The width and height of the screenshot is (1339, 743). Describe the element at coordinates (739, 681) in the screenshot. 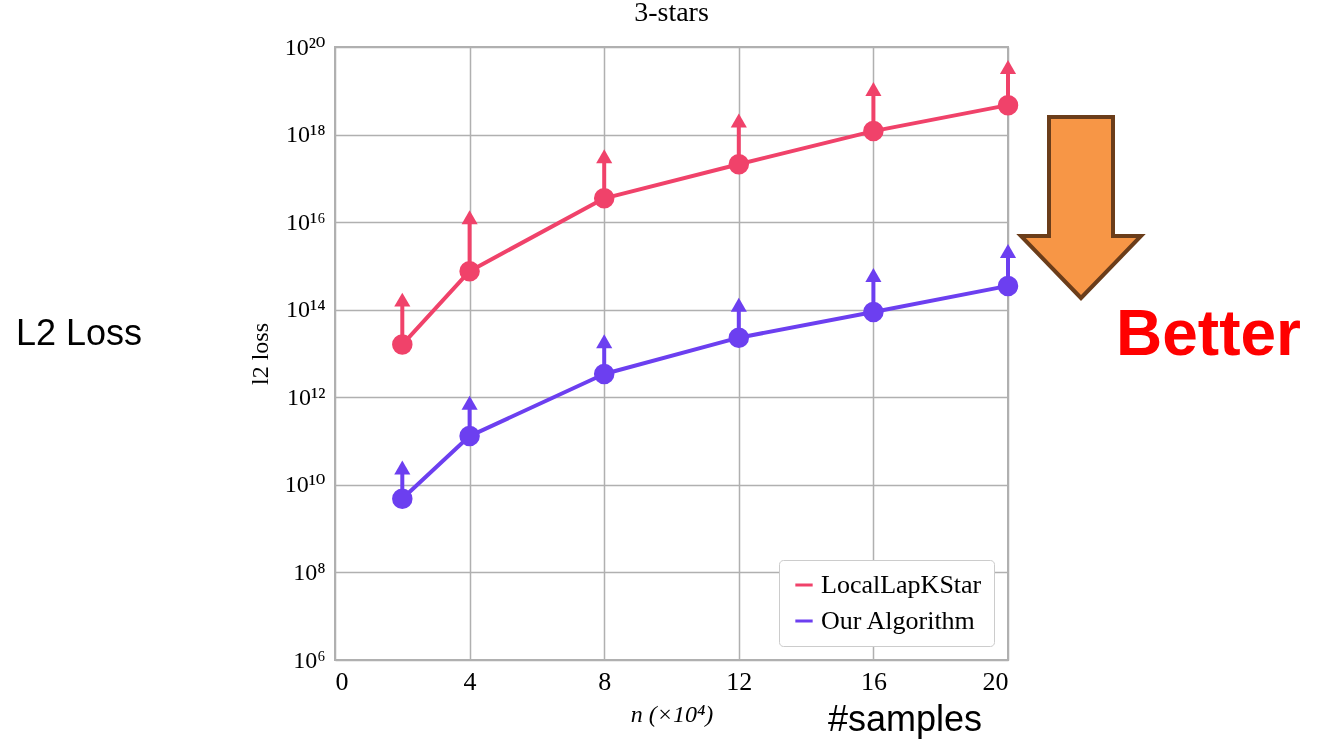

I see `x-tick-label: 12` at that location.